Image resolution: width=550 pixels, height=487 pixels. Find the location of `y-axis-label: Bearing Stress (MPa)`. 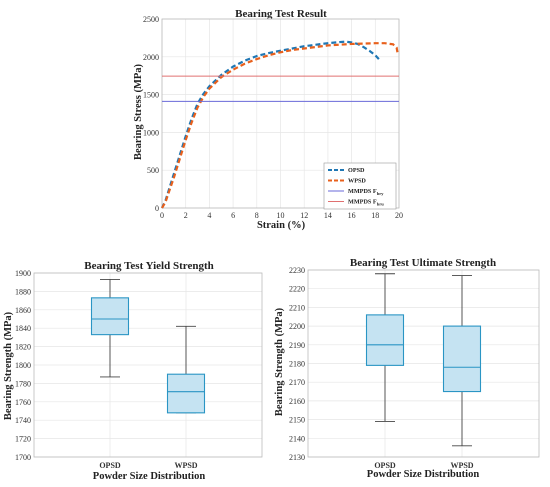

y-axis-label: Bearing Stress (MPa) is located at coordinates (138, 111).